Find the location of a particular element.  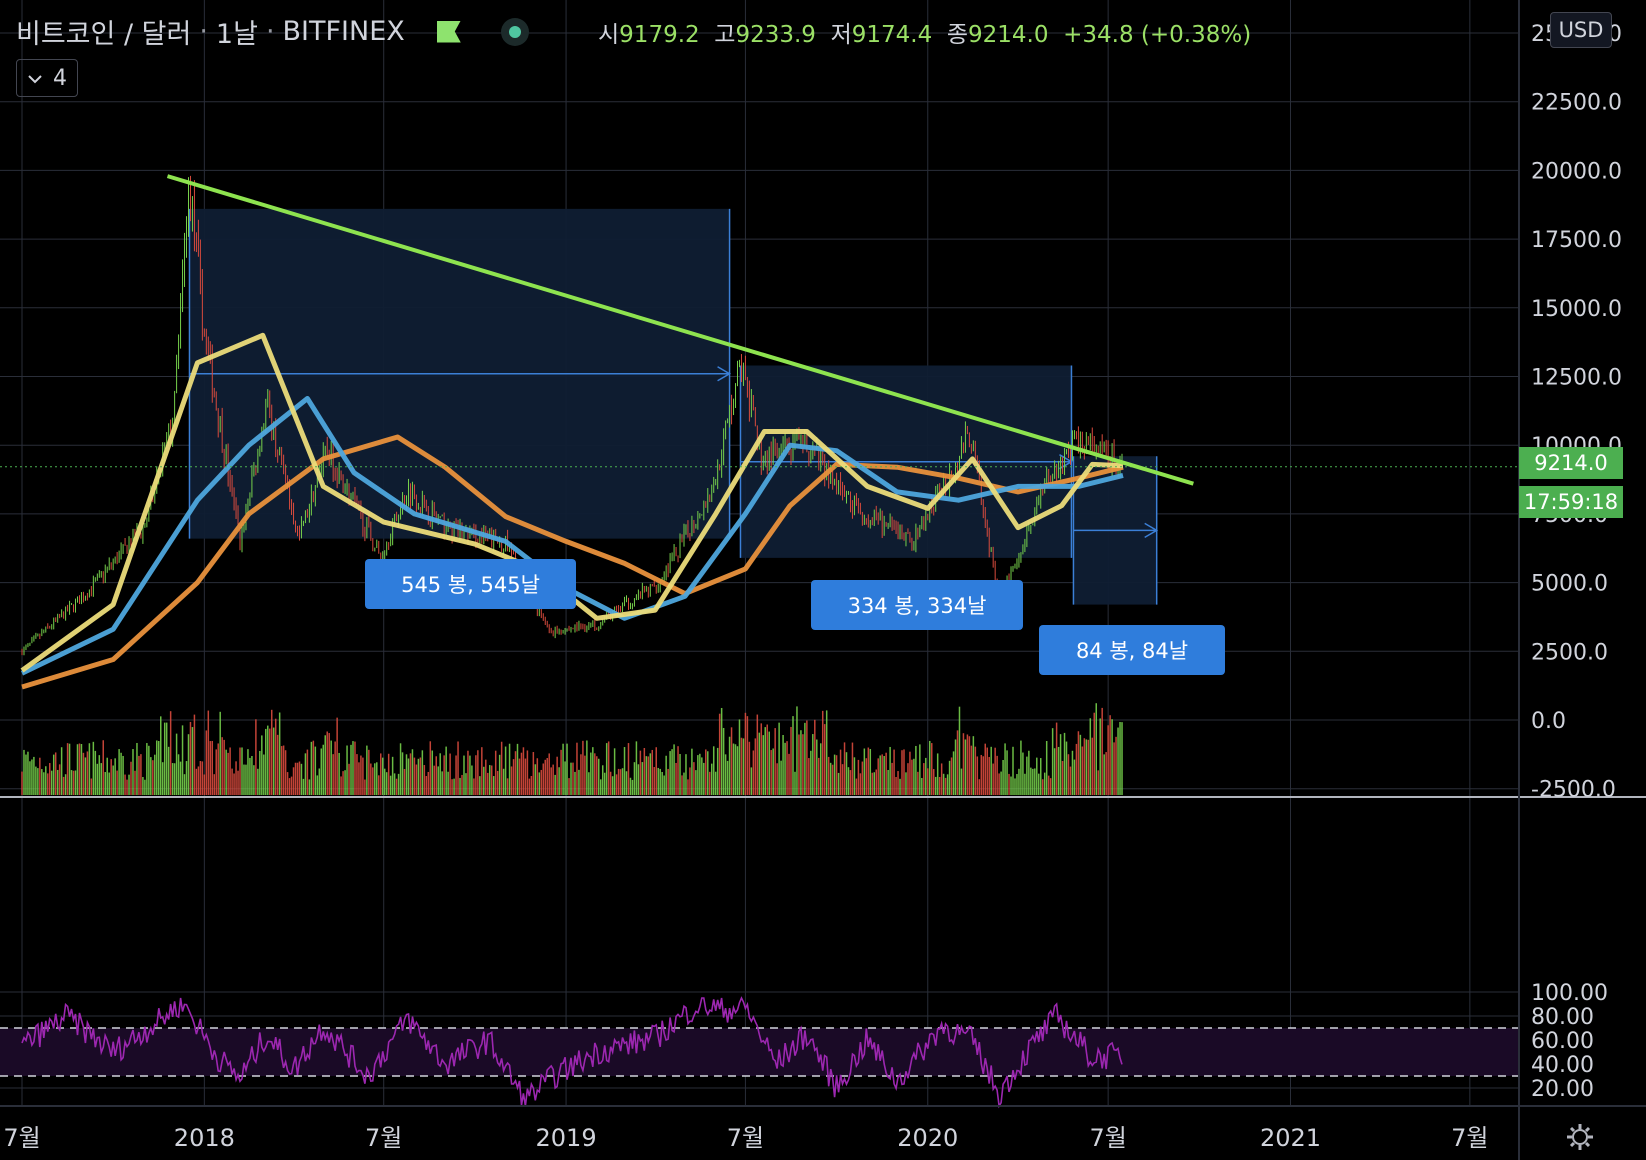

rsi-tick-label: 60.00 is located at coordinates (1562, 1041).